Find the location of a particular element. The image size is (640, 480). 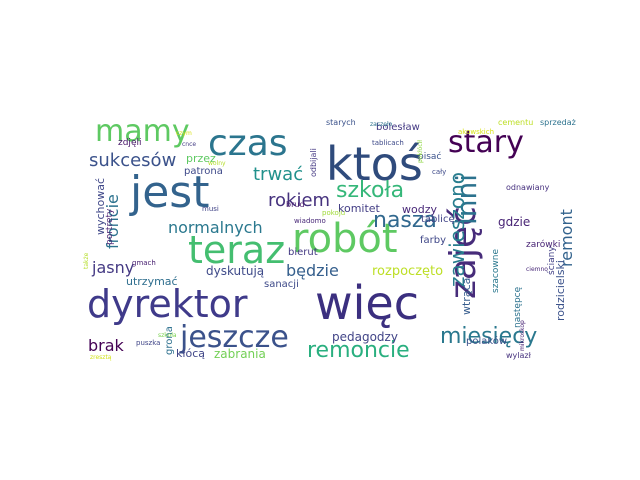

word: zresztą is located at coordinates (101, 357).